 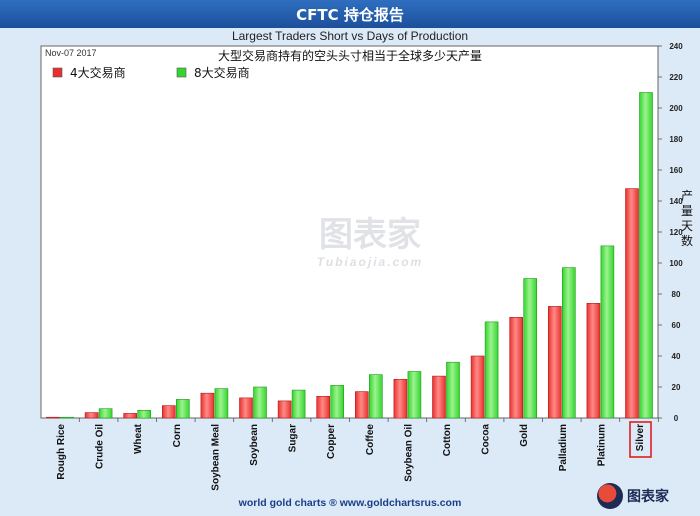 What do you see at coordinates (530, 348) in the screenshot?
I see `bar-gold-s1` at bounding box center [530, 348].